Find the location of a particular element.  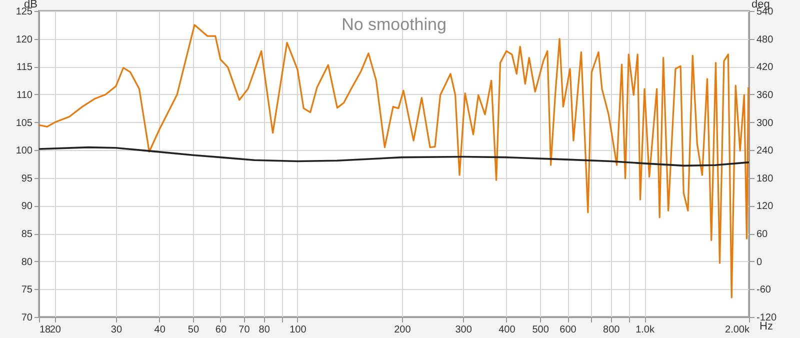

y-tick-label: 75 is located at coordinates (27, 290).